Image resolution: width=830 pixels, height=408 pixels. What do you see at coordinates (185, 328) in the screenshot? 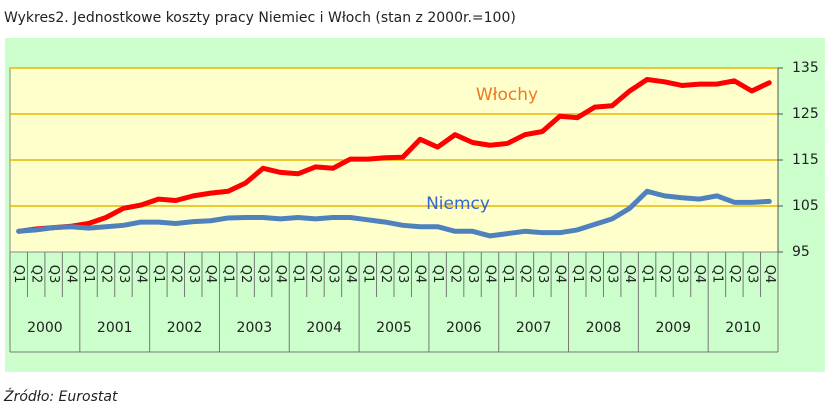
I see `group-label: 2002` at bounding box center [185, 328].